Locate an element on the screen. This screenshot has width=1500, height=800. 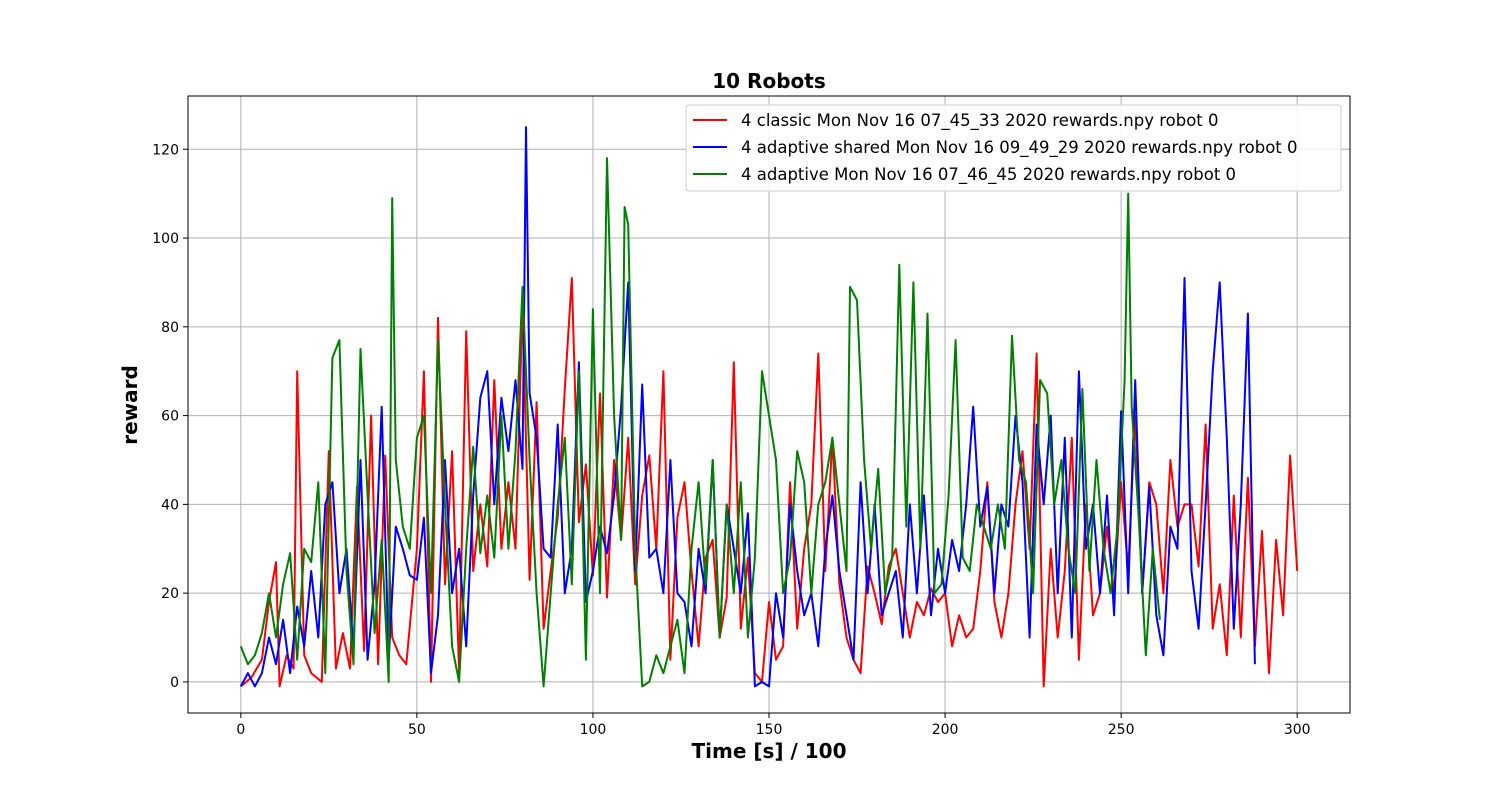
x-tick-label: 50 is located at coordinates (417, 730).